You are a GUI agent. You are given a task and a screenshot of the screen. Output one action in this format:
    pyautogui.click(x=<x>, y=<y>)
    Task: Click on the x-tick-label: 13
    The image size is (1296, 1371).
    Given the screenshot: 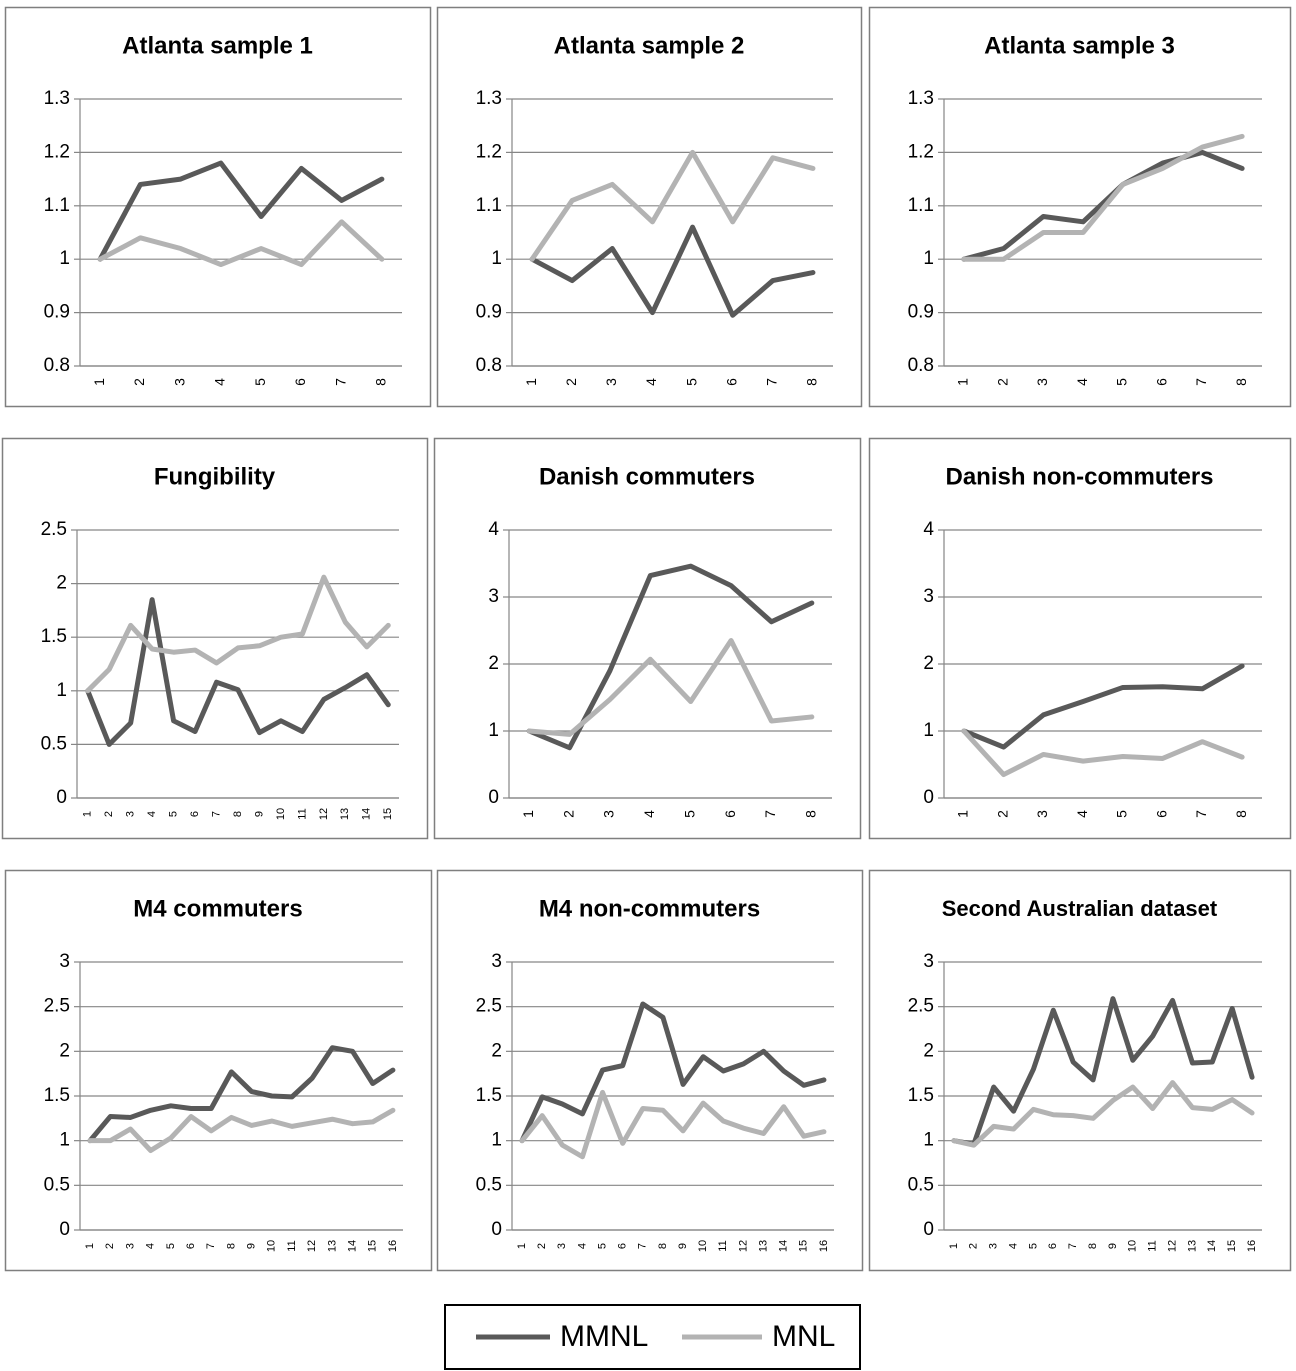 What is the action you would take?
    pyautogui.click(x=1192, y=1246)
    